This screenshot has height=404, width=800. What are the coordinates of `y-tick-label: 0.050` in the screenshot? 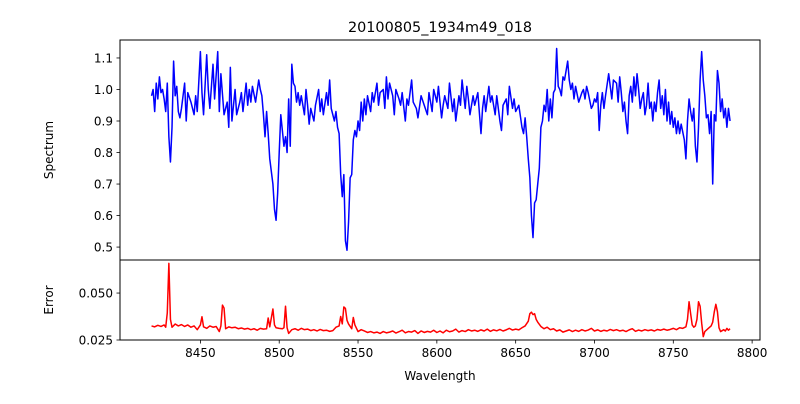 It's located at (96, 294).